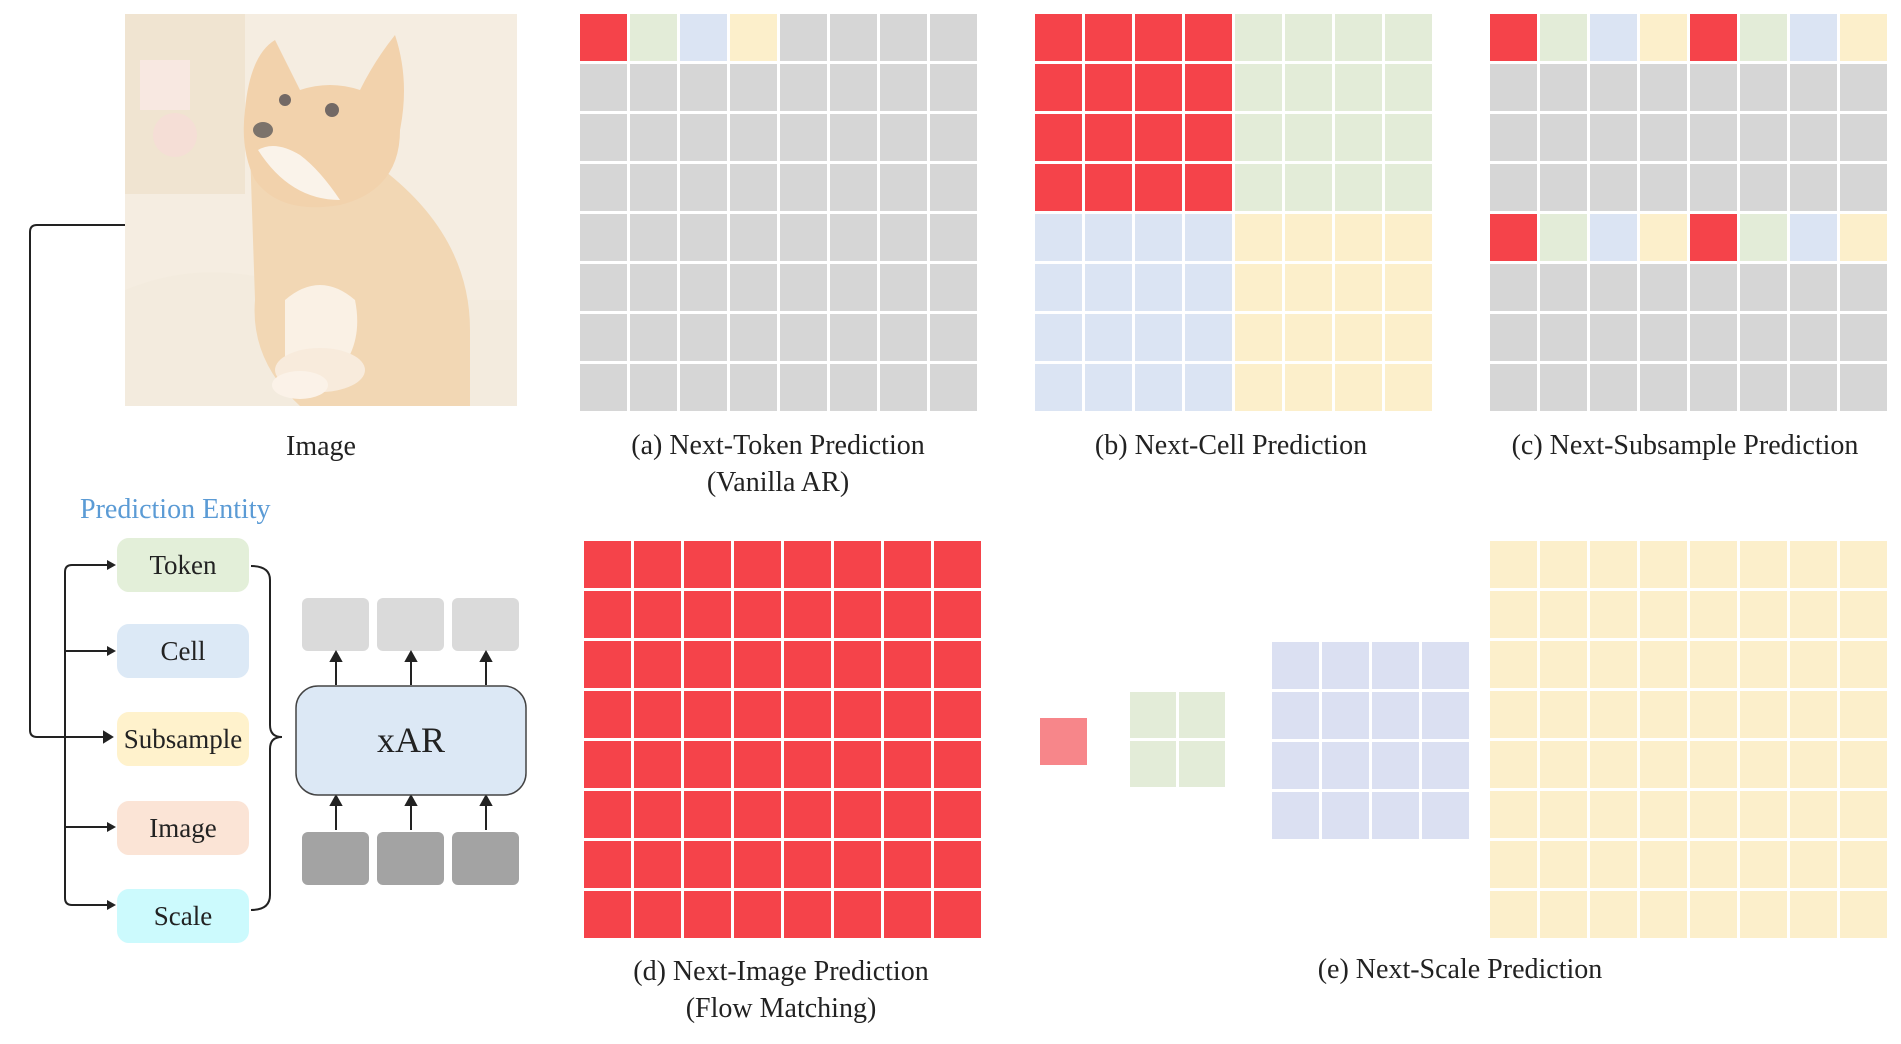 This screenshot has width=1901, height=1044. I want to click on entity-scale-label: Scale, so click(183, 916).